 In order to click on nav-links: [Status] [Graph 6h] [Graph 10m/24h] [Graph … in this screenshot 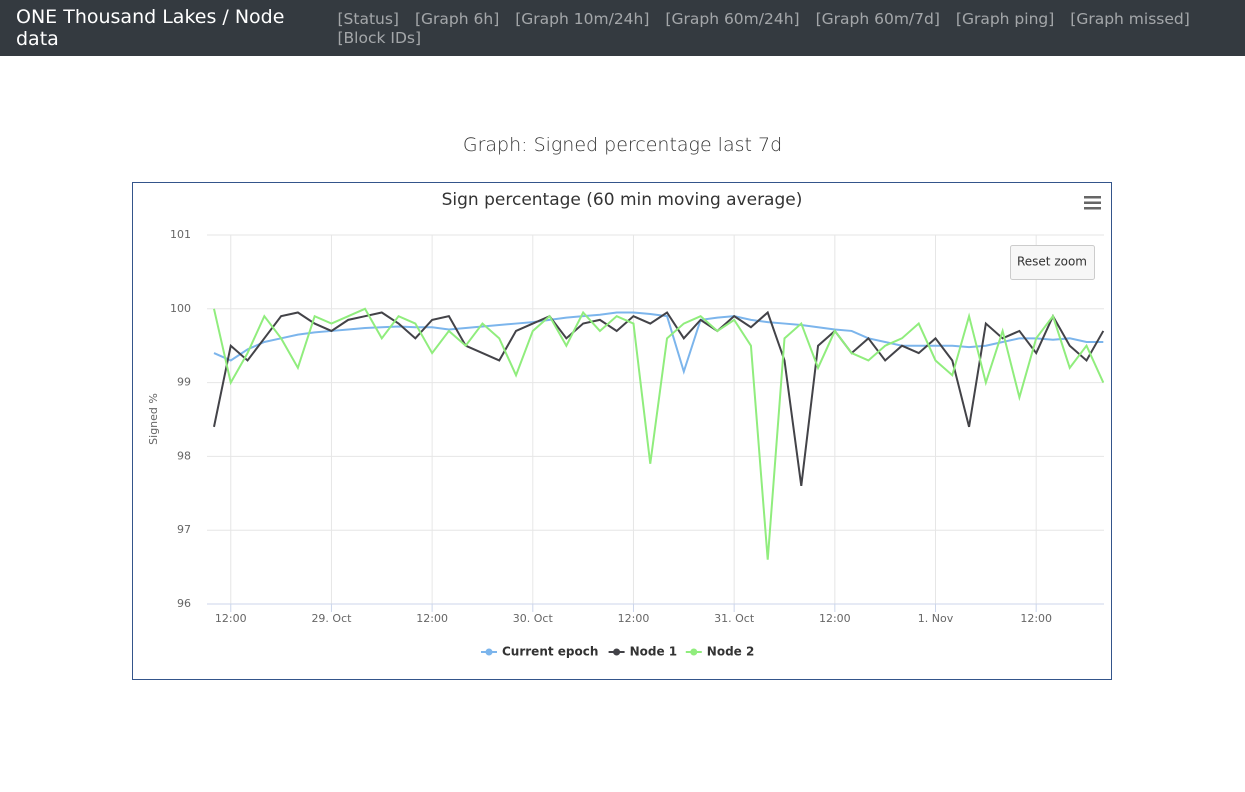, I will do `click(791, 28)`.